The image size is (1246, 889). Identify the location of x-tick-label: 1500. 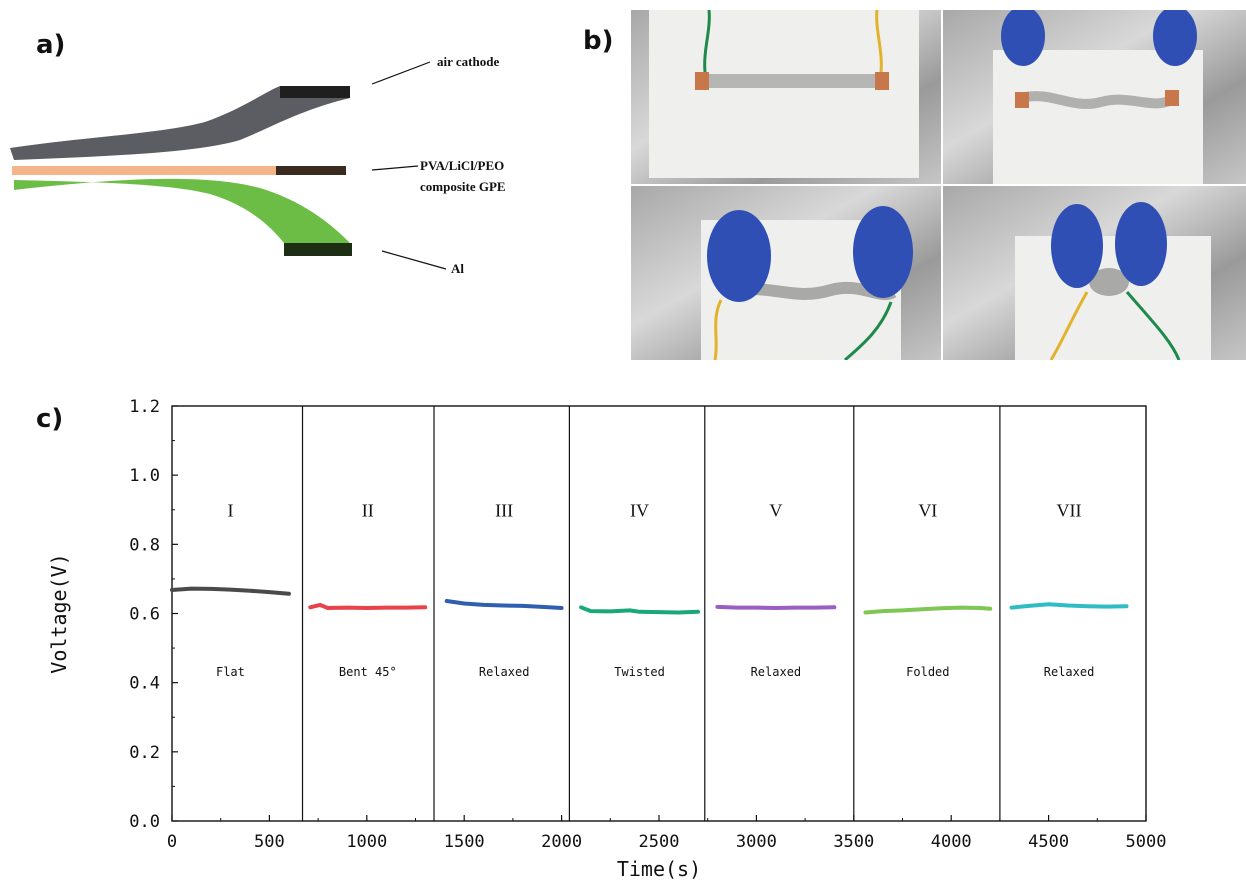
(464, 842).